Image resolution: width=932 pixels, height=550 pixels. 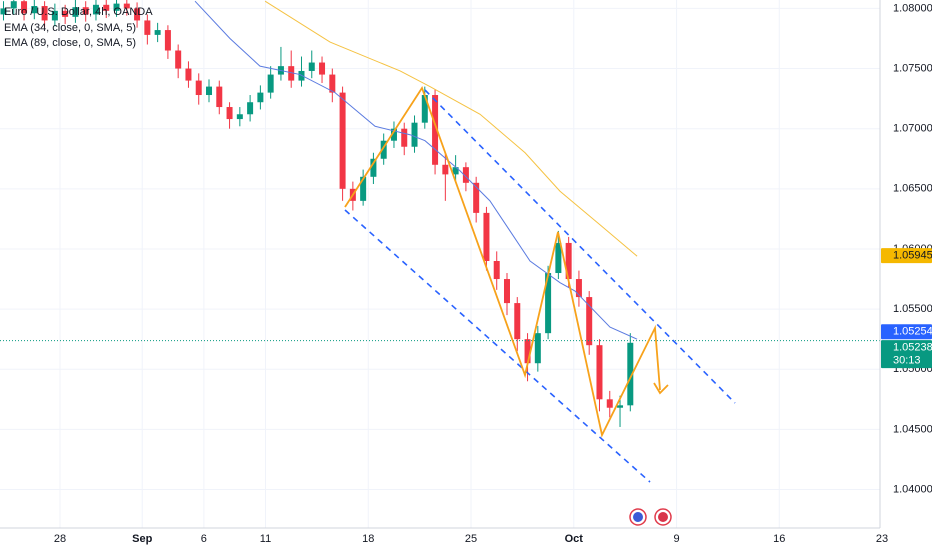 What do you see at coordinates (676, 539) in the screenshot?
I see `x-tick-label: 9` at bounding box center [676, 539].